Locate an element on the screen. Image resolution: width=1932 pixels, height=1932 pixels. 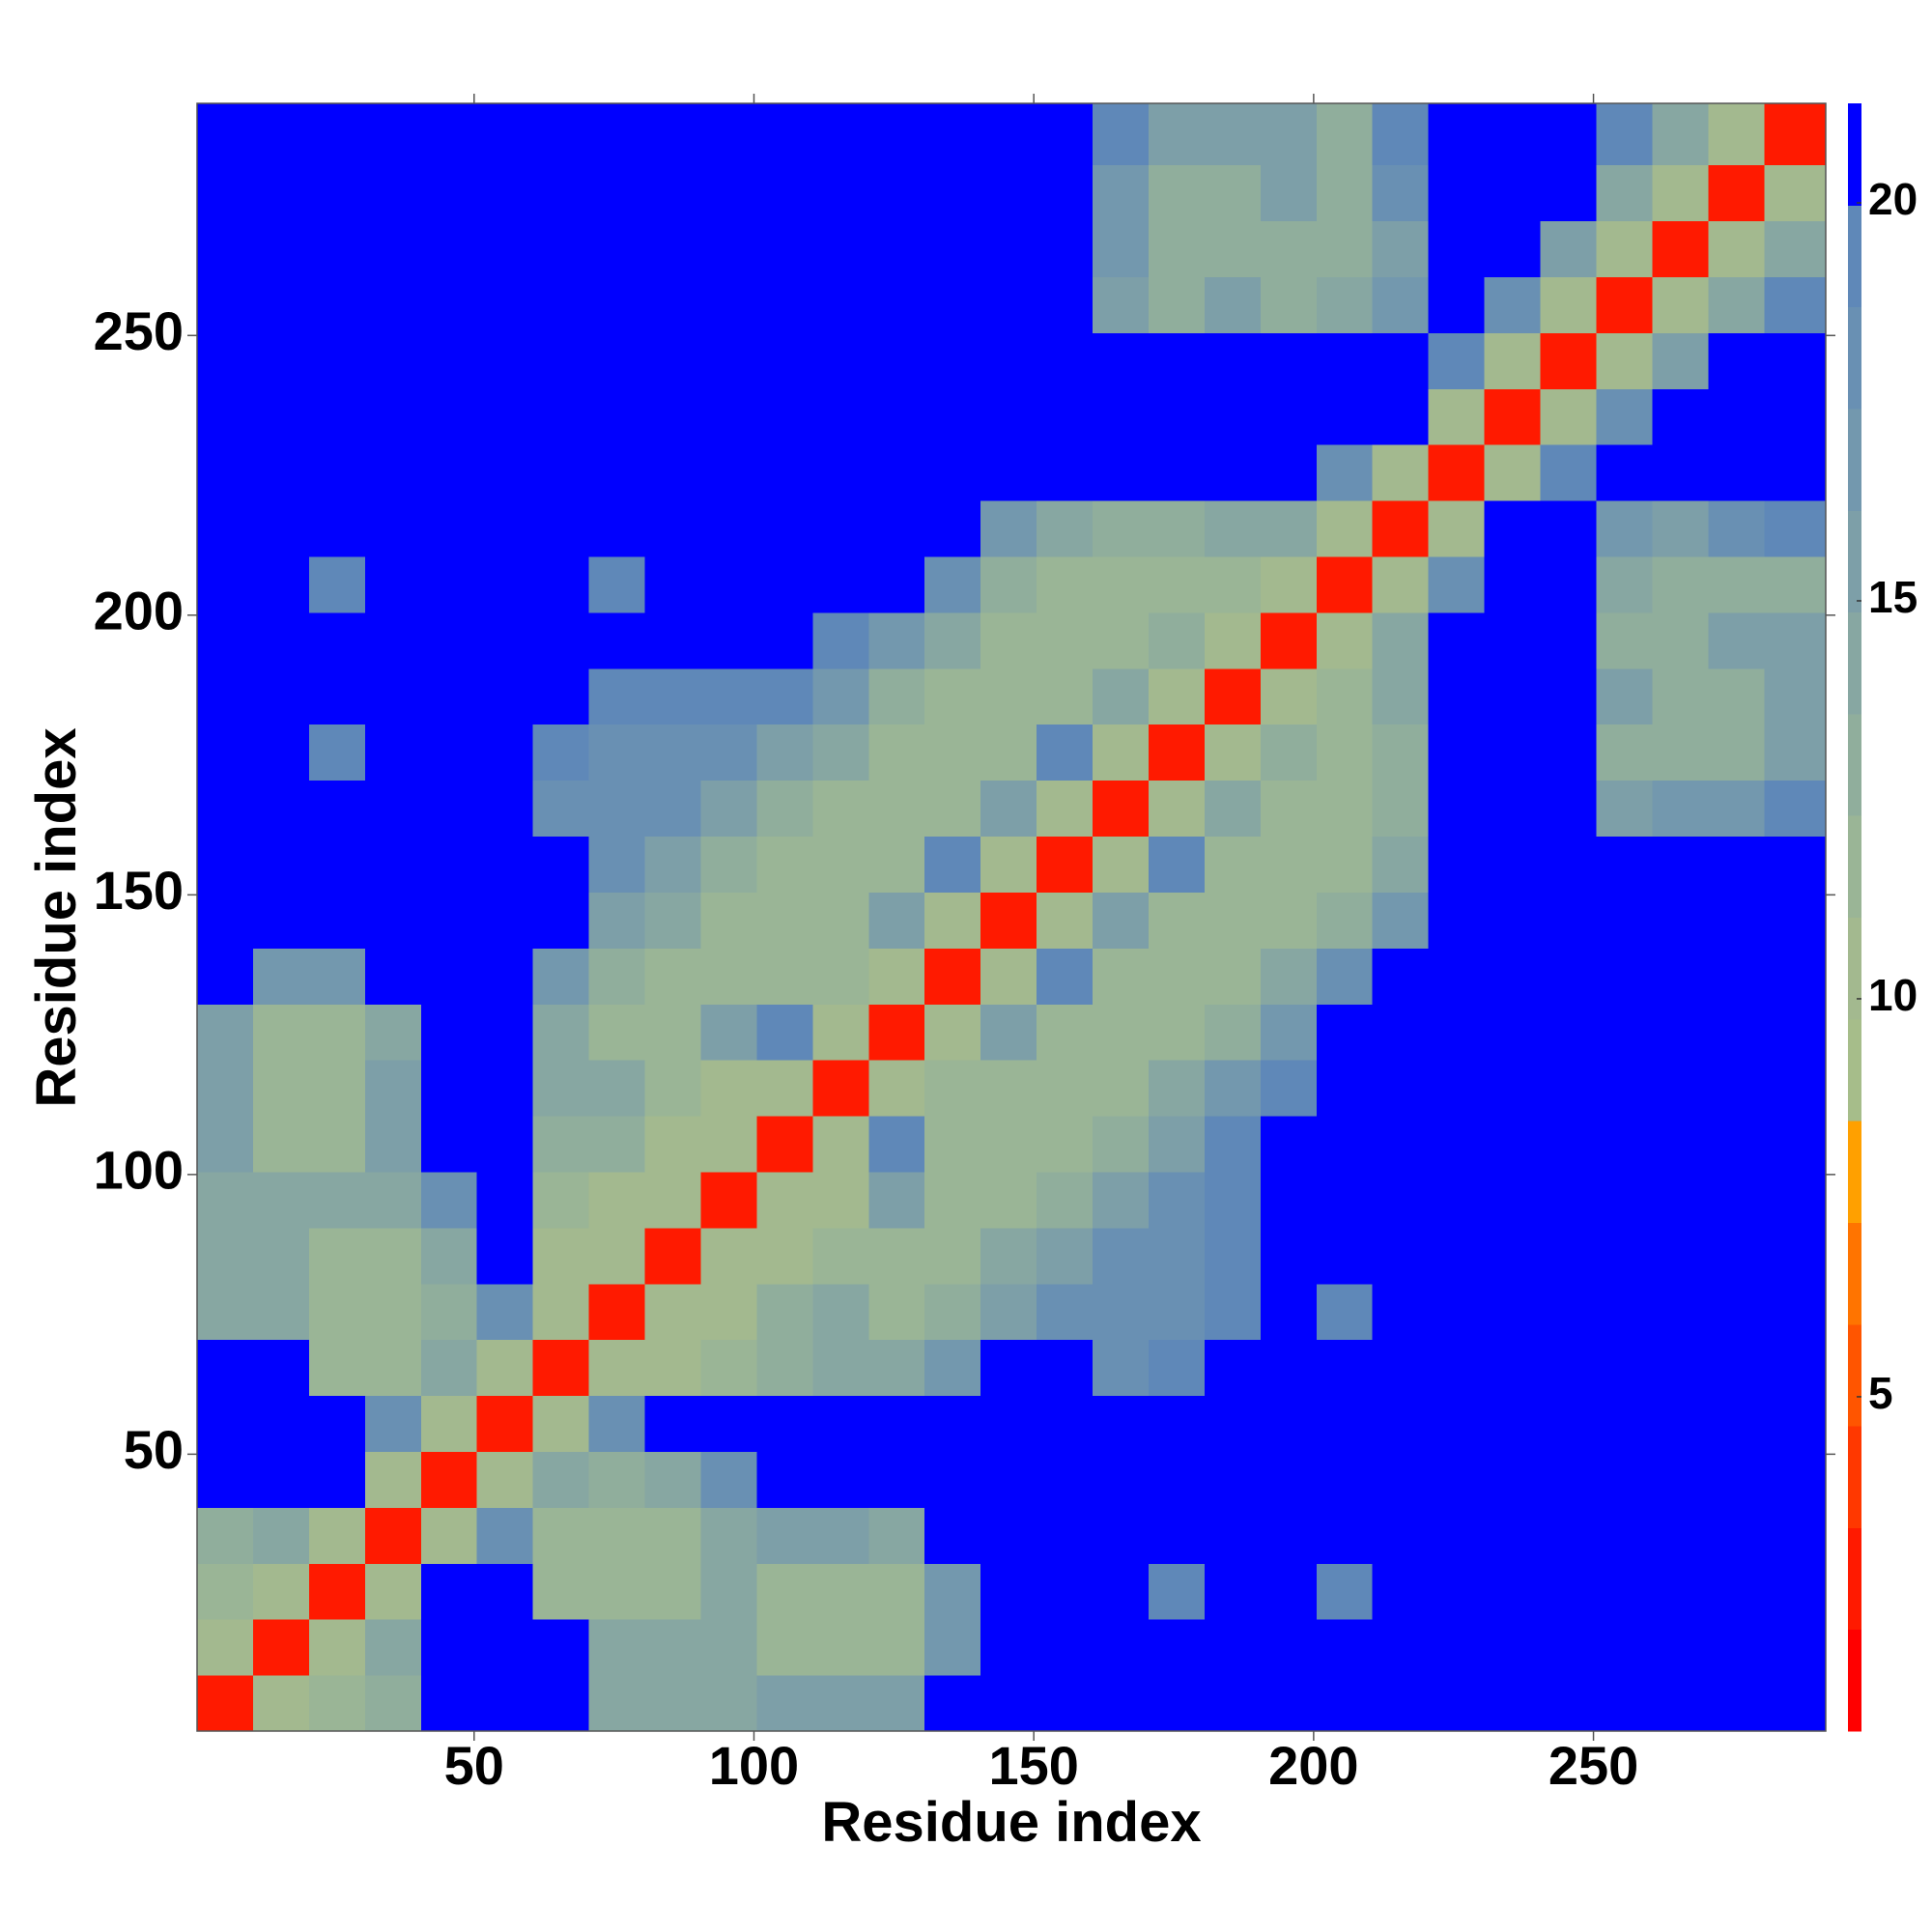
y-axis-label: Residue index is located at coordinates (56, 917).